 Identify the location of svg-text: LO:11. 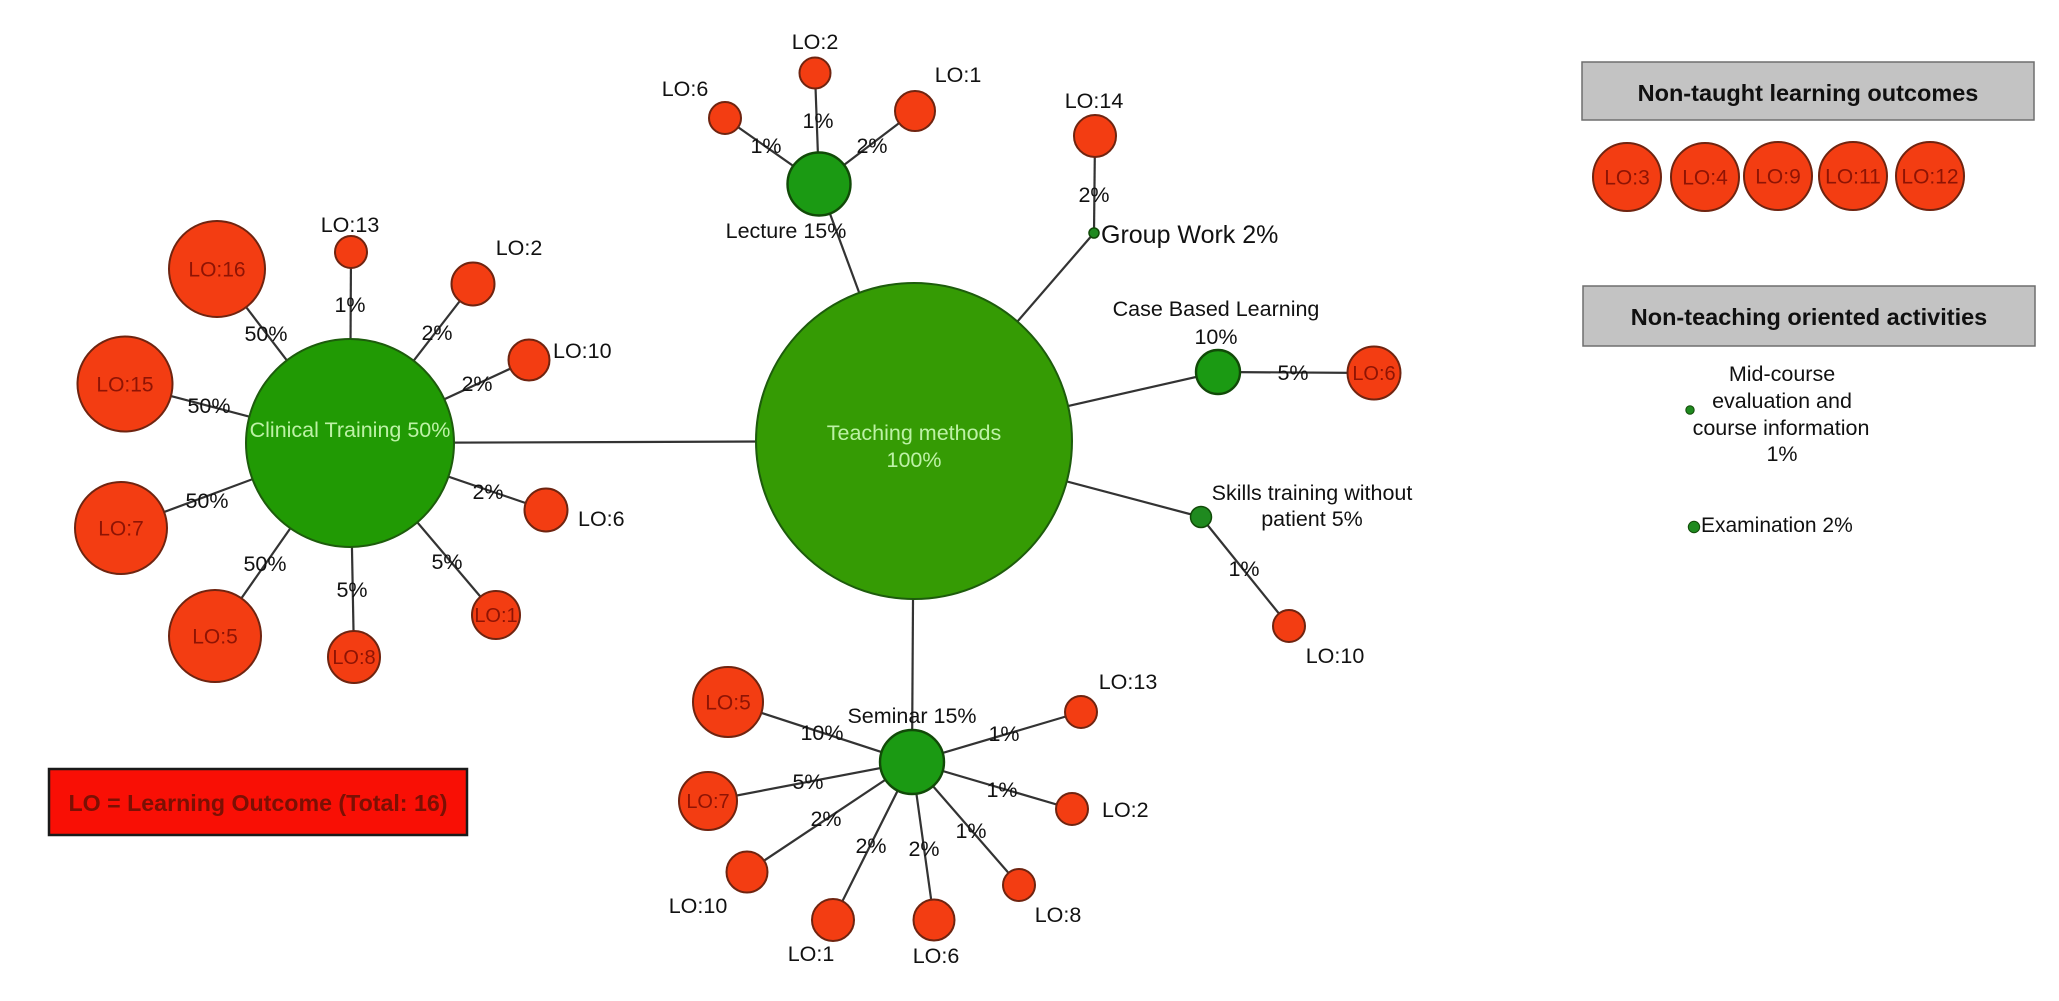
(1853, 176).